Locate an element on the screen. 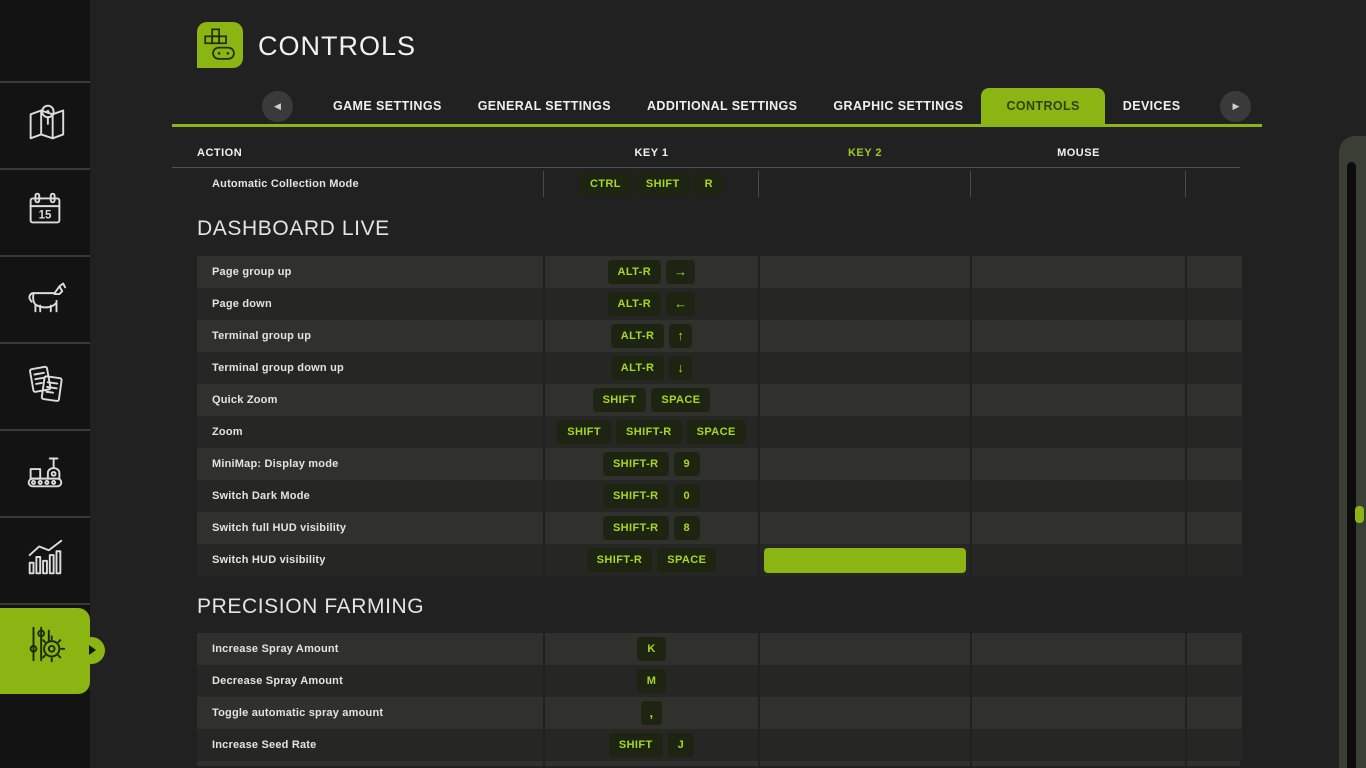  svg-text: 15 is located at coordinates (45, 216).